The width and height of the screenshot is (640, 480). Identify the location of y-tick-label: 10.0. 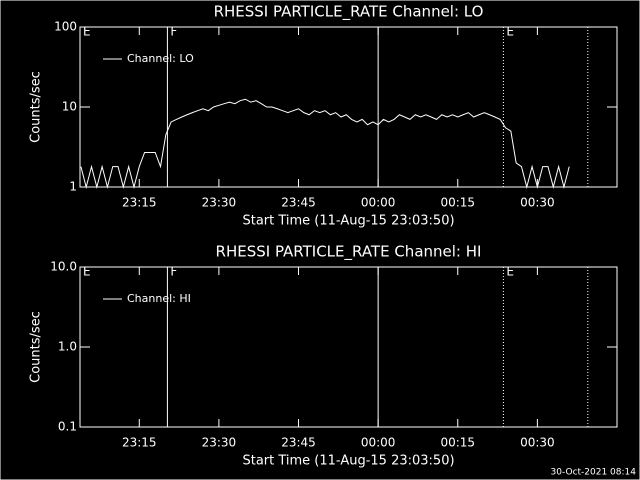
(63, 267).